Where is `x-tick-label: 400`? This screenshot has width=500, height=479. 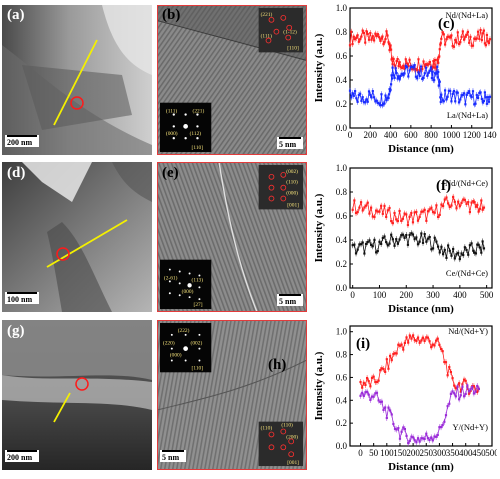
x-tick-label: 400 is located at coordinates (391, 135).